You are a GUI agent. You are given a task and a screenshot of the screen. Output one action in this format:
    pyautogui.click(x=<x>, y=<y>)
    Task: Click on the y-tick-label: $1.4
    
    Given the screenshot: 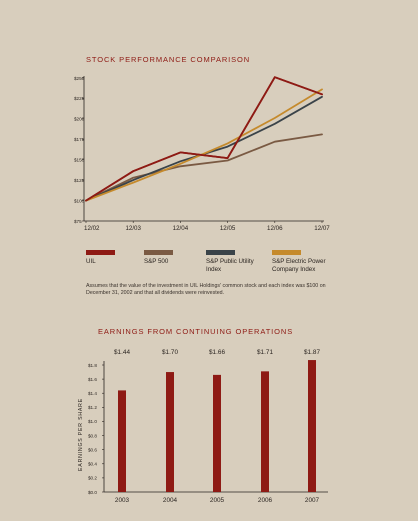 What is the action you would take?
    pyautogui.click(x=92, y=393)
    